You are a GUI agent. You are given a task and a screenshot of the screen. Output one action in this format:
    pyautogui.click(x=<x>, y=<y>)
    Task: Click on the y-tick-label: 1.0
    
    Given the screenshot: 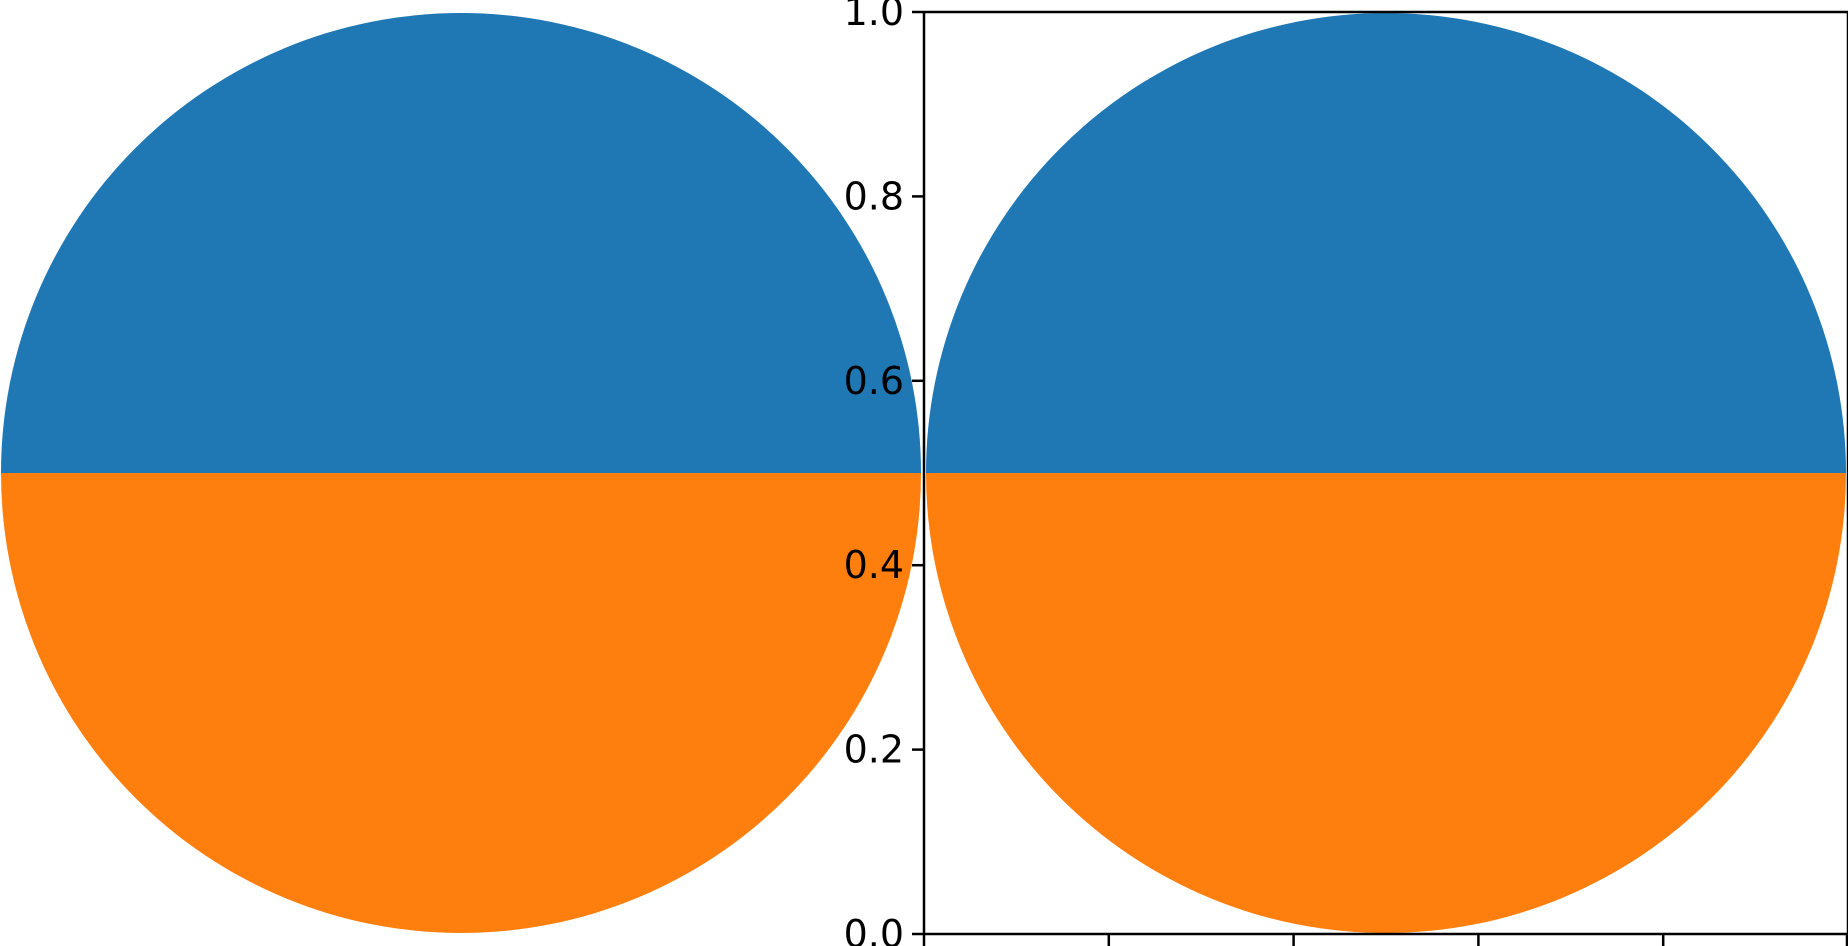 What is the action you would take?
    pyautogui.click(x=874, y=17)
    